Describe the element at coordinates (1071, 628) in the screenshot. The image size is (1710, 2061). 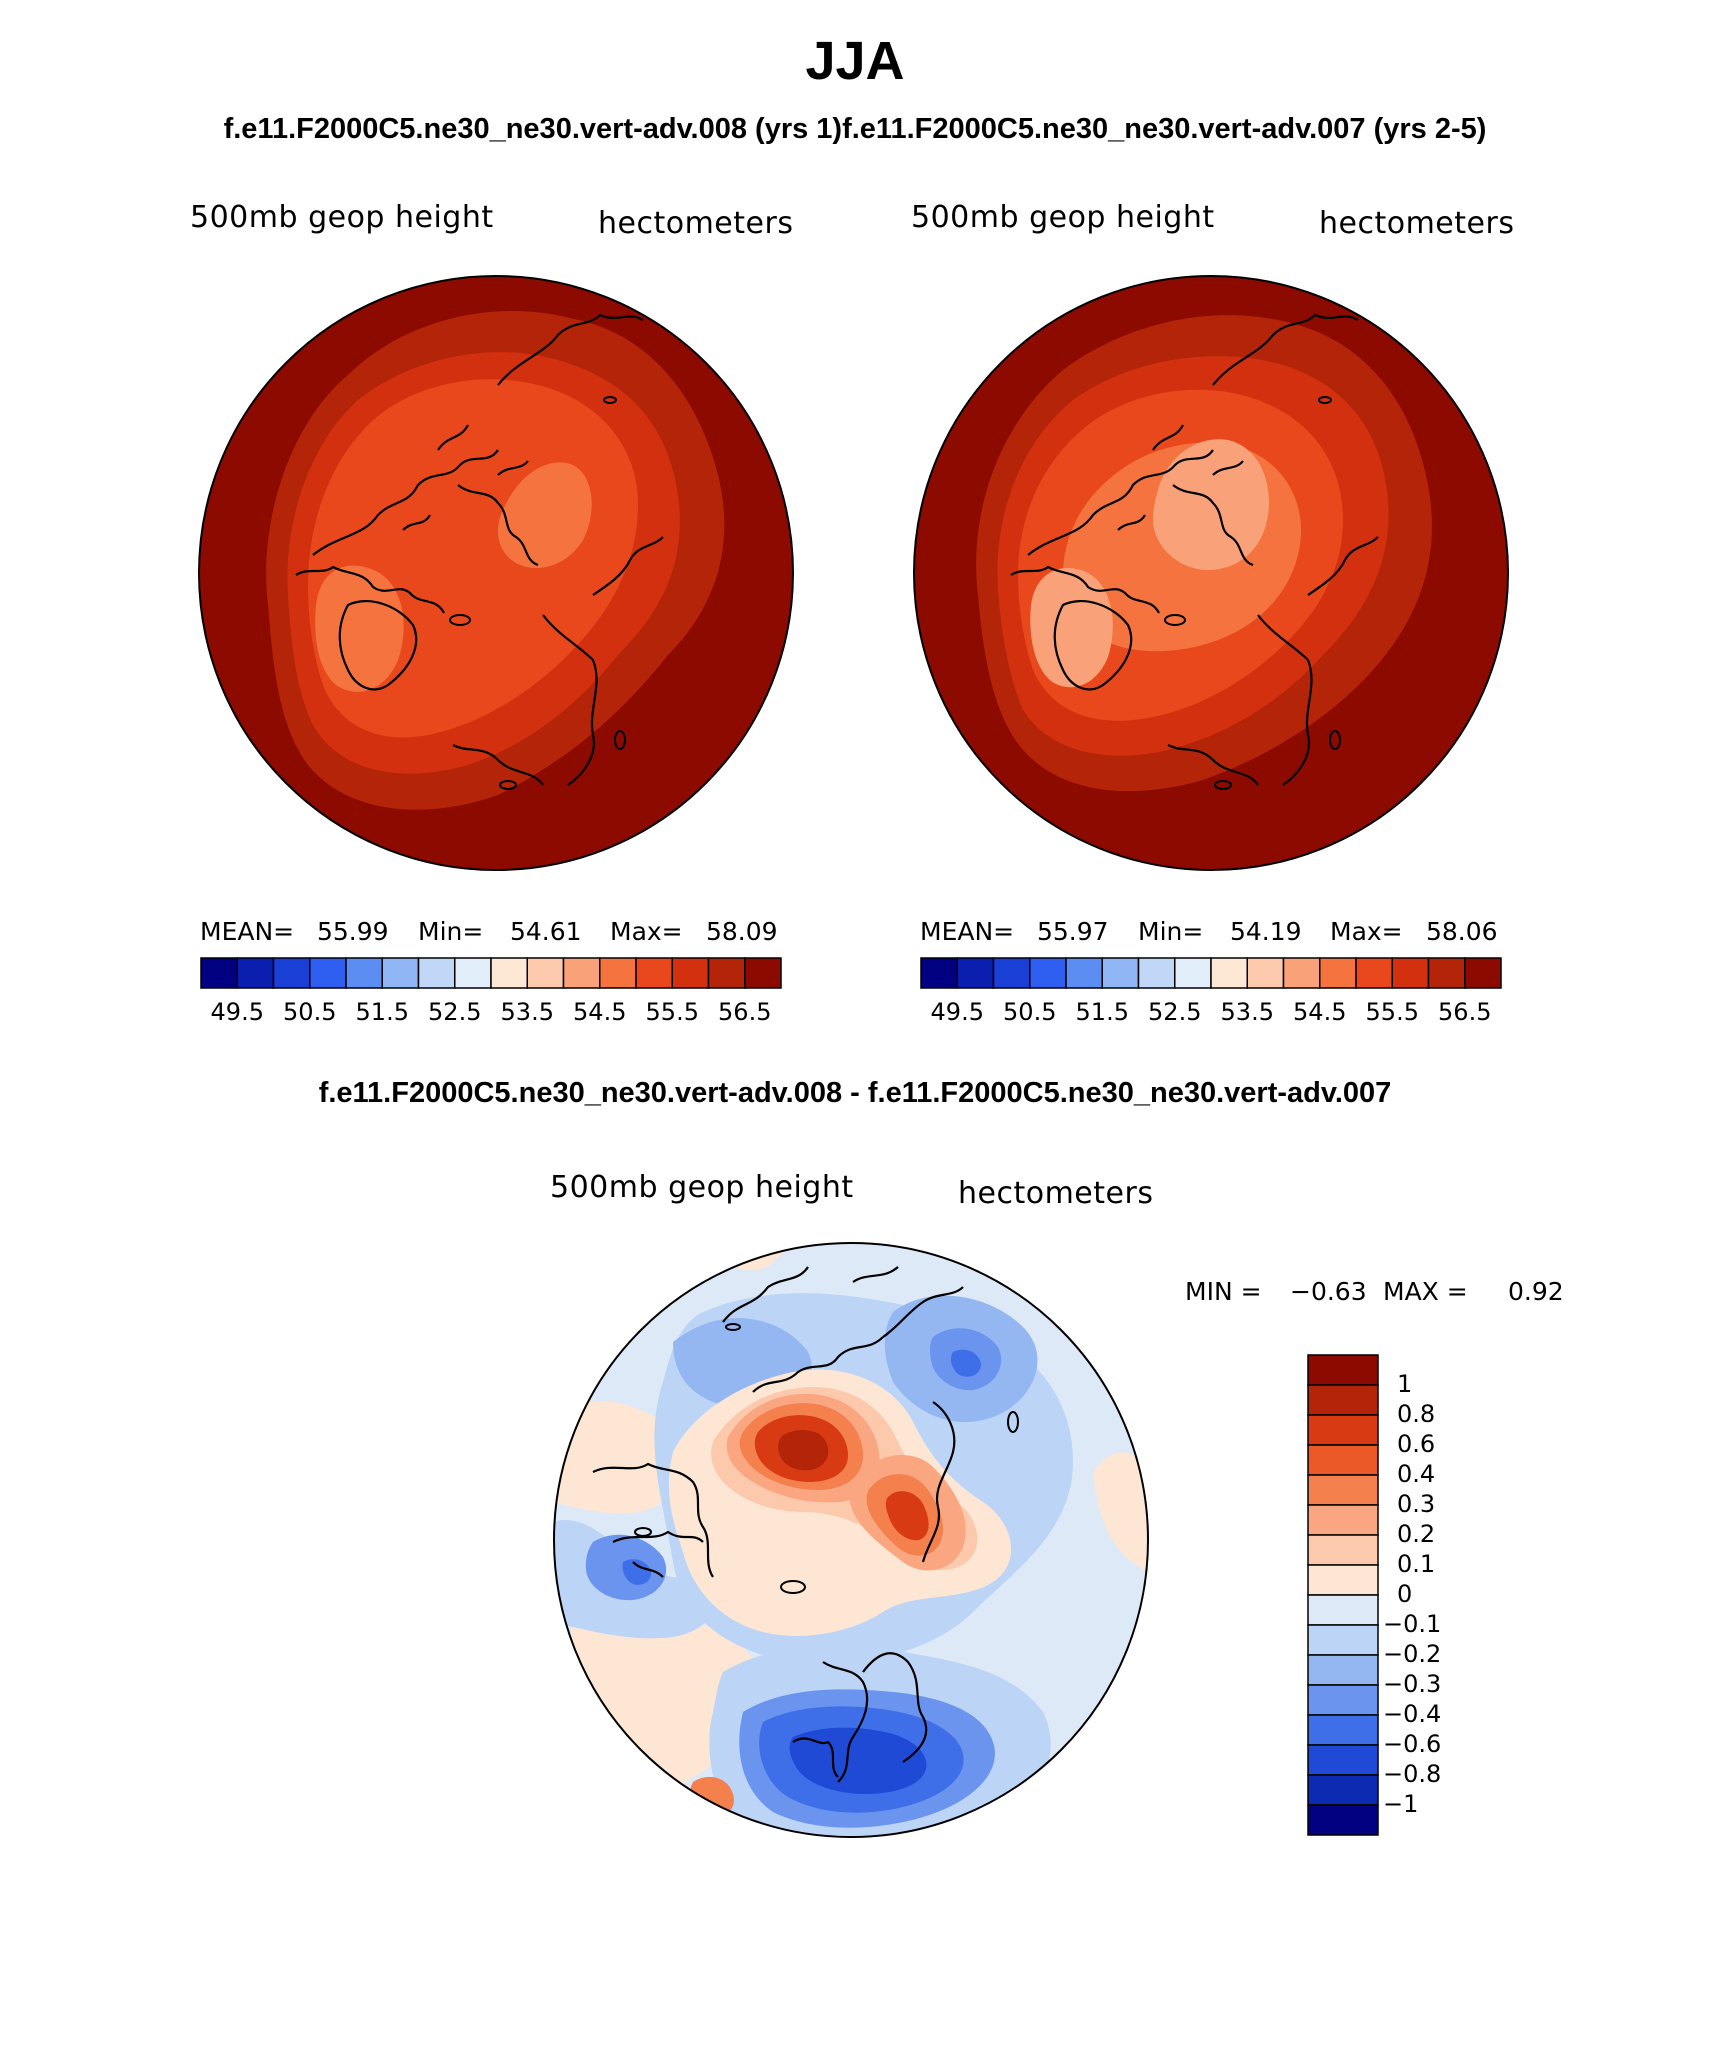
I see `contour-fill-54-west` at that location.